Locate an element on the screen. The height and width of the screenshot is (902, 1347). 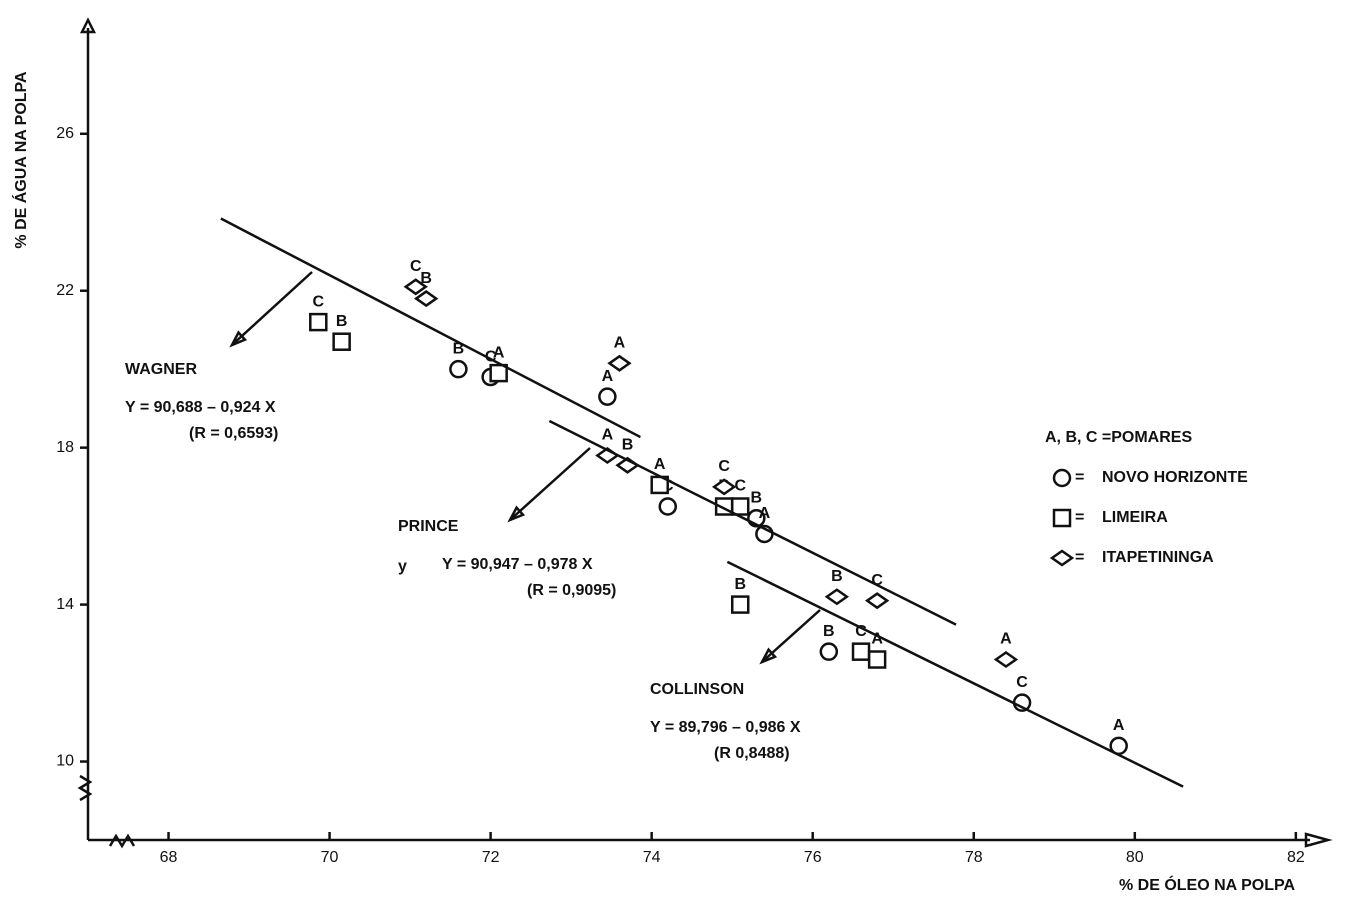
legend-label: LIMEIRA is located at coordinates (1135, 517).